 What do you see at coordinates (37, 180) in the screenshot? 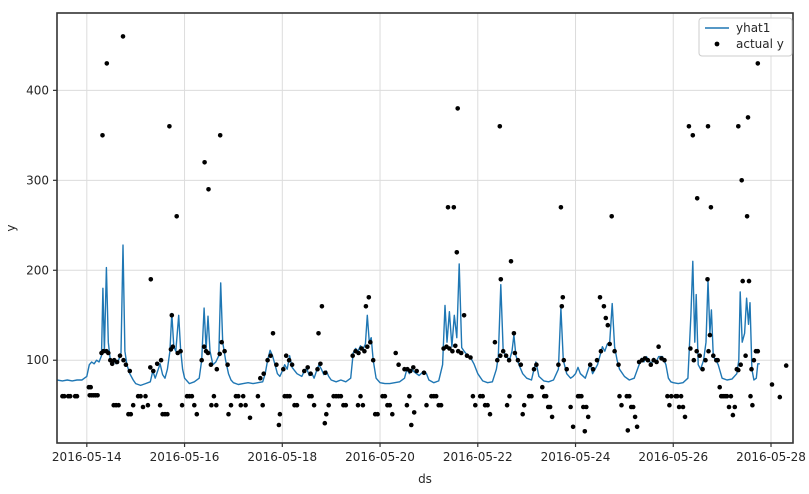
I see `y-tick-label: 300` at bounding box center [37, 180].